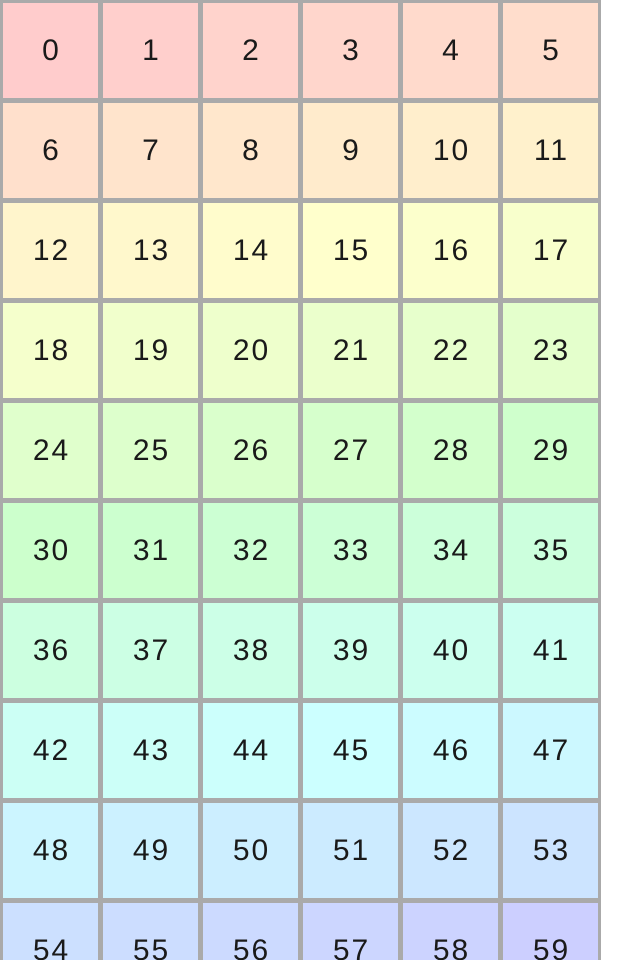 The image size is (640, 960). What do you see at coordinates (550, 750) in the screenshot?
I see `grid-cell: 47` at bounding box center [550, 750].